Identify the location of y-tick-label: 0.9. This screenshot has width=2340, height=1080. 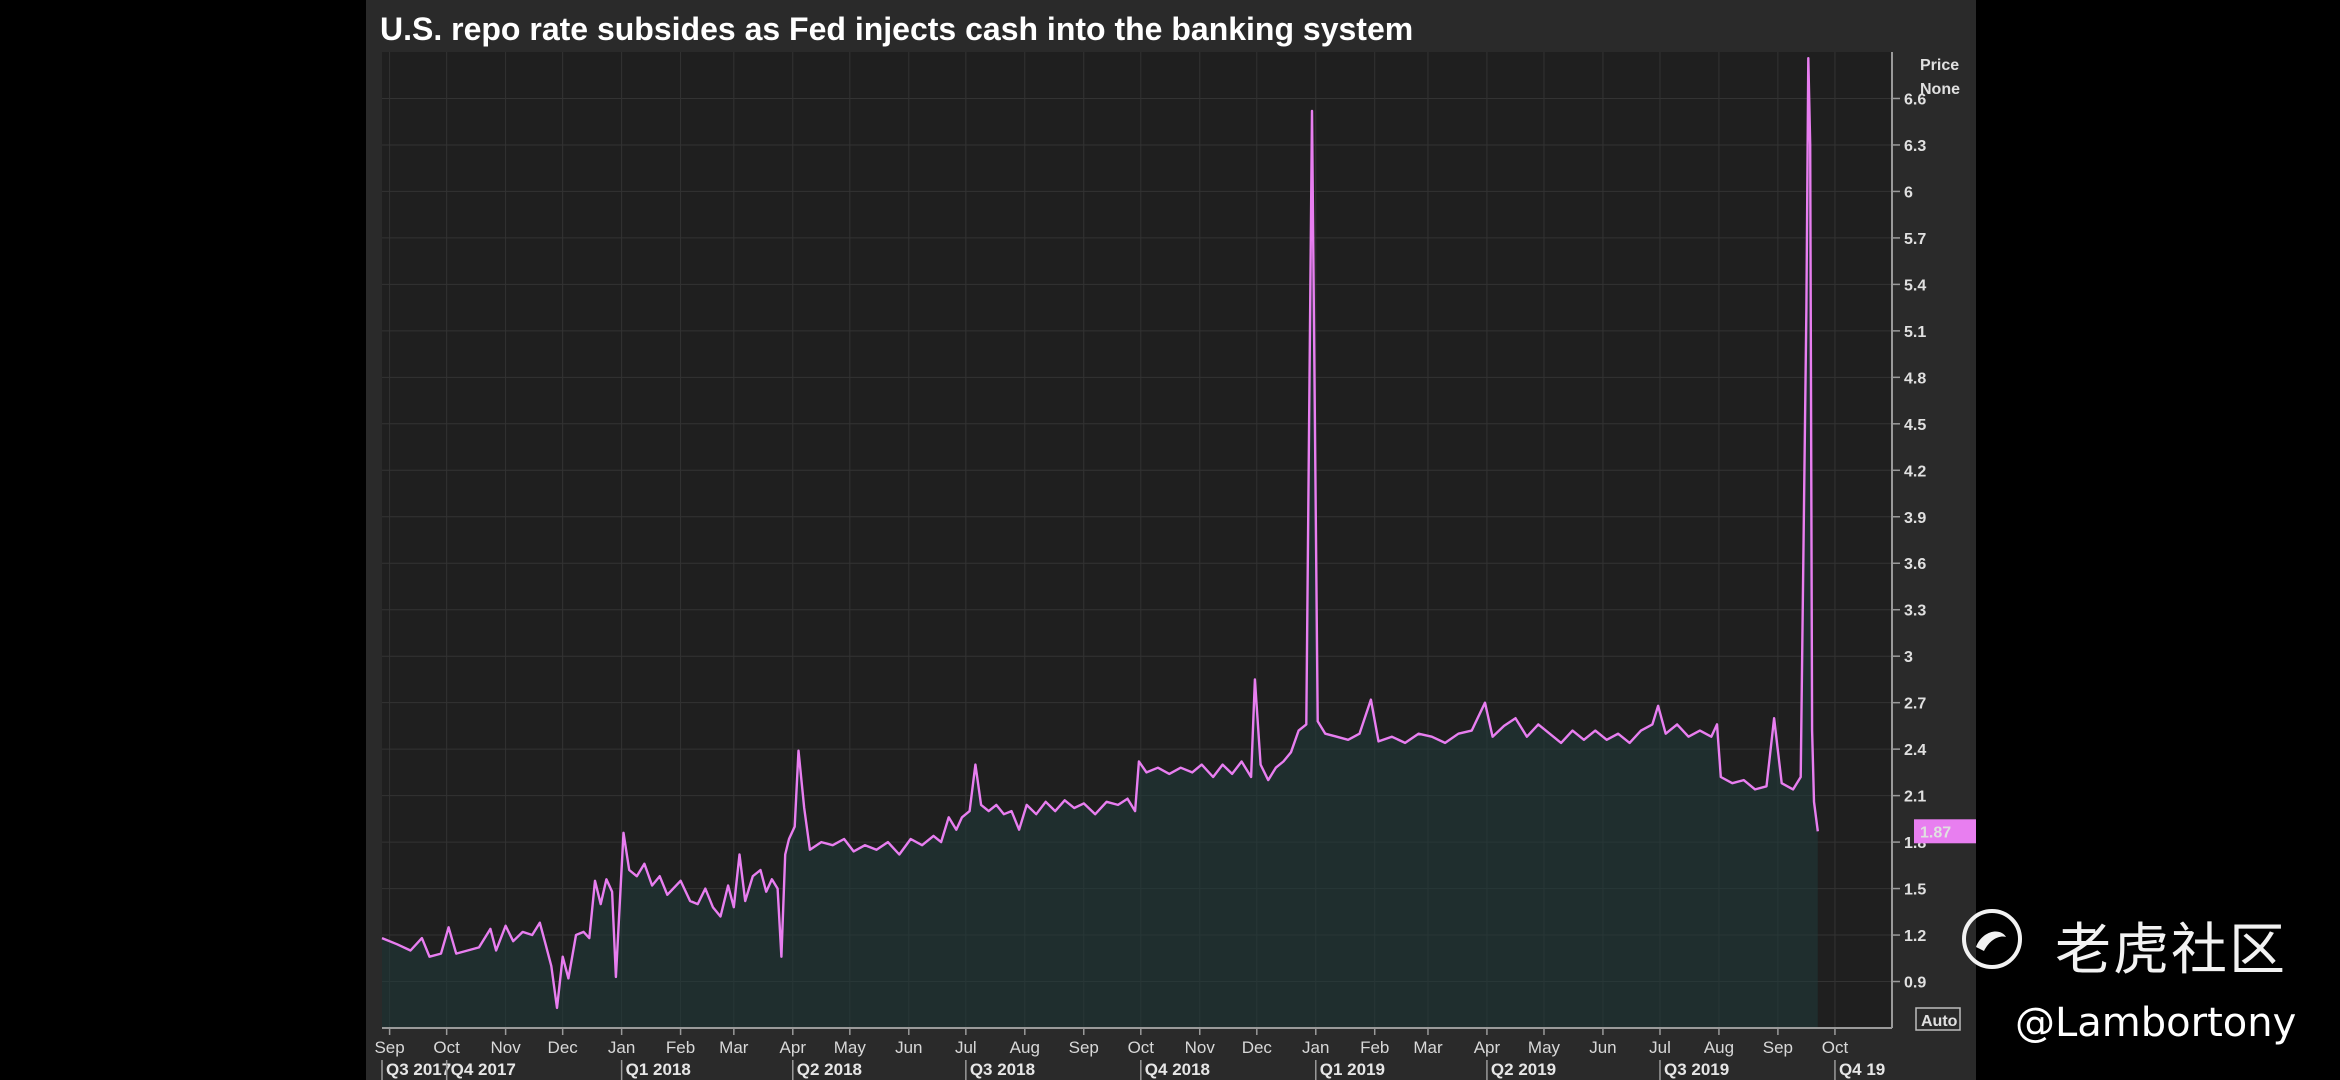
(1915, 983).